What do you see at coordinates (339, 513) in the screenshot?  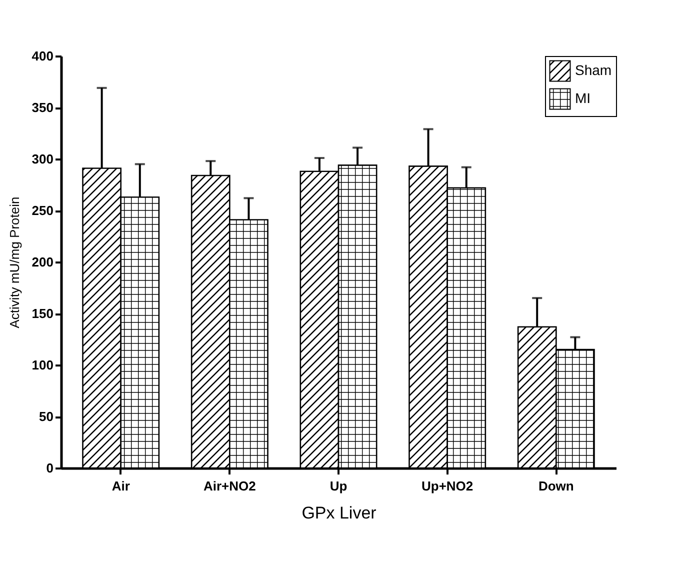 I see `x-axis-title: GPx Liver` at bounding box center [339, 513].